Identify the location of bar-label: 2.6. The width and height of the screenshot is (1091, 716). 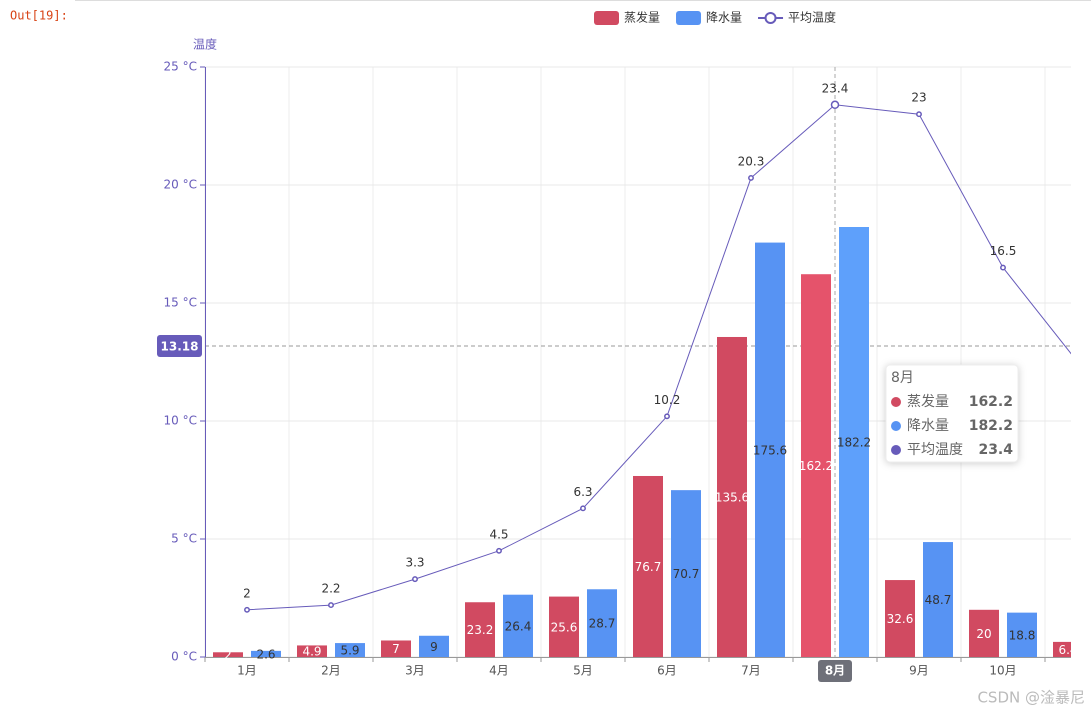
(265, 654).